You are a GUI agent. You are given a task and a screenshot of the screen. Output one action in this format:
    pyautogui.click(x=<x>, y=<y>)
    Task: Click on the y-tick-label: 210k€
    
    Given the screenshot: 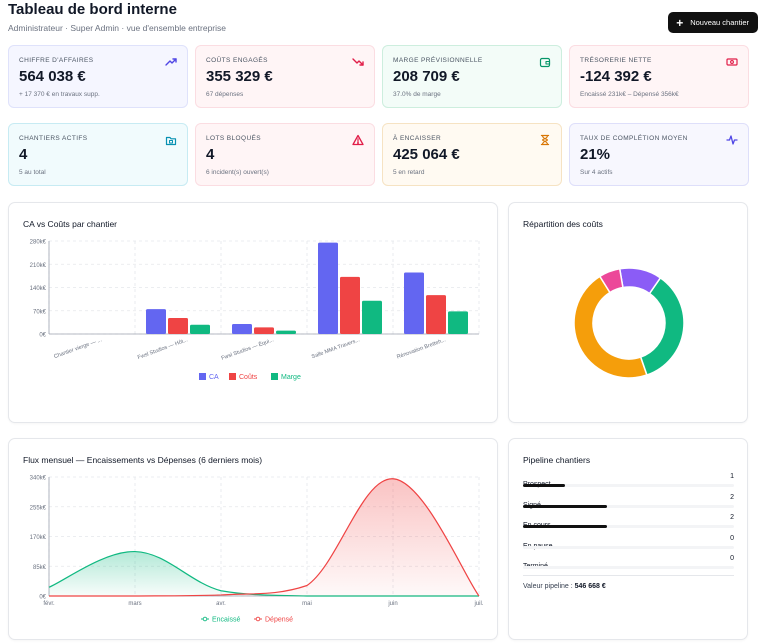 What is the action you would take?
    pyautogui.click(x=38, y=266)
    